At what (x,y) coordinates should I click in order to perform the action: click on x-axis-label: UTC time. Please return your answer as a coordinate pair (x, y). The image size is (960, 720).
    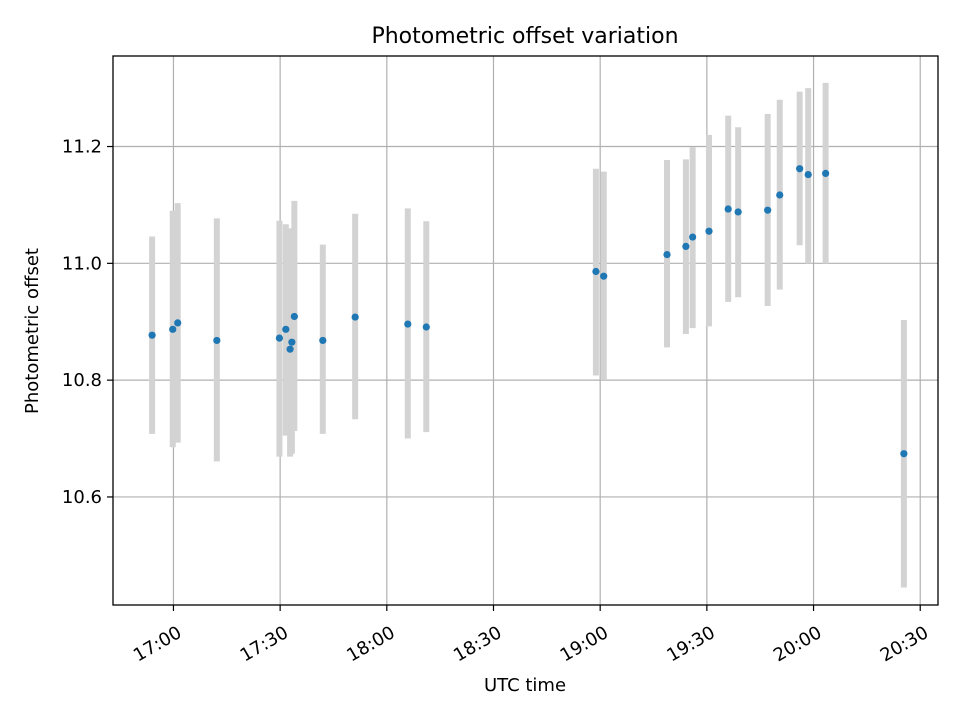
    Looking at the image, I should click on (525, 685).